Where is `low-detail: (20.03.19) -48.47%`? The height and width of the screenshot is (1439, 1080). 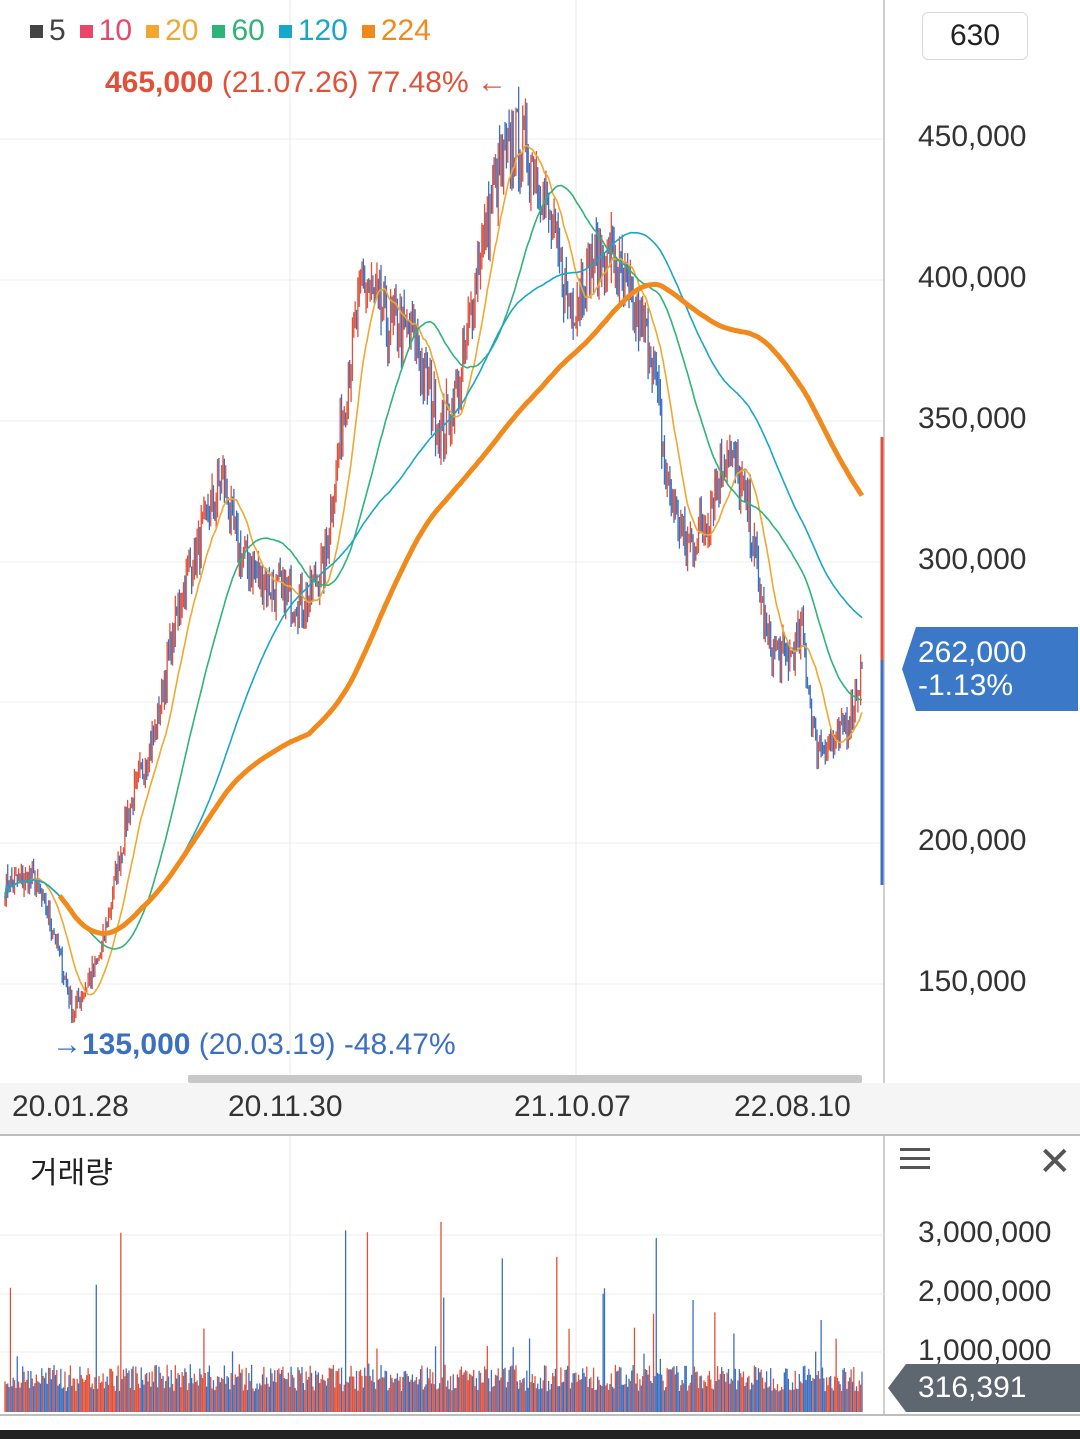
low-detail: (20.03.19) -48.47% is located at coordinates (323, 1044).